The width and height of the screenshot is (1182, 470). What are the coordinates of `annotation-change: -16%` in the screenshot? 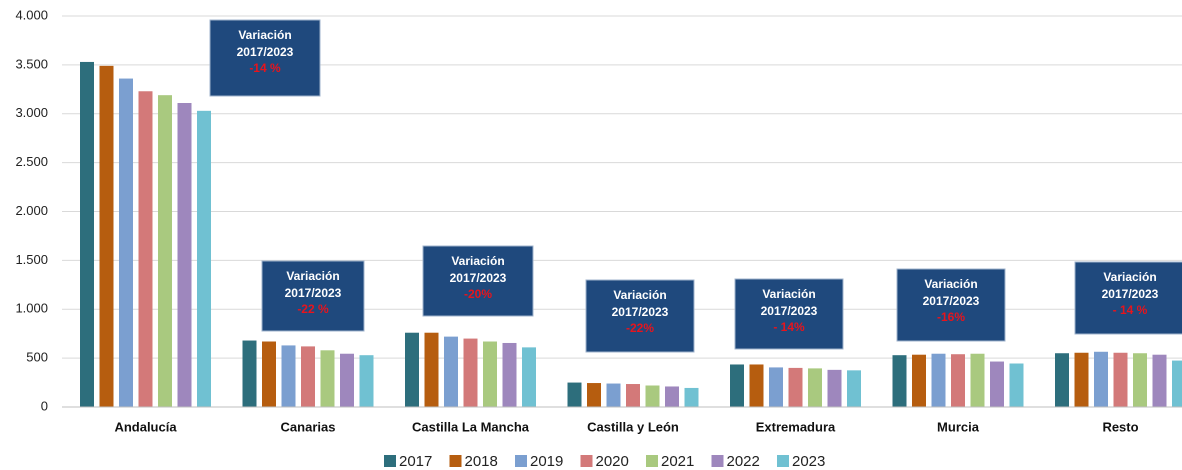 It's located at (951, 317).